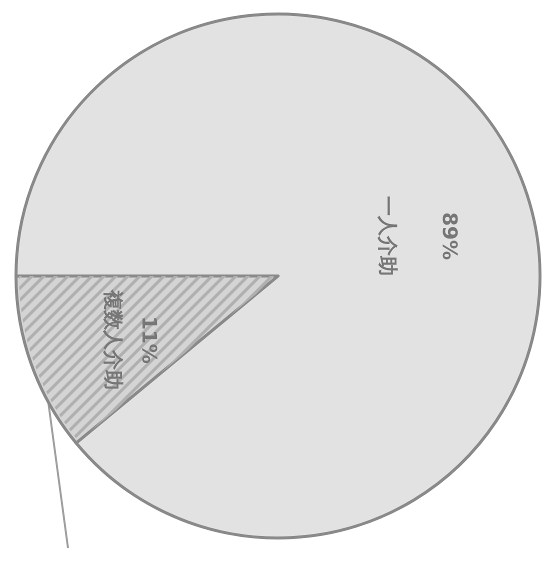 This screenshot has height=562, width=543. Describe the element at coordinates (450, 236) in the screenshot. I see `data-label: 89%` at that location.